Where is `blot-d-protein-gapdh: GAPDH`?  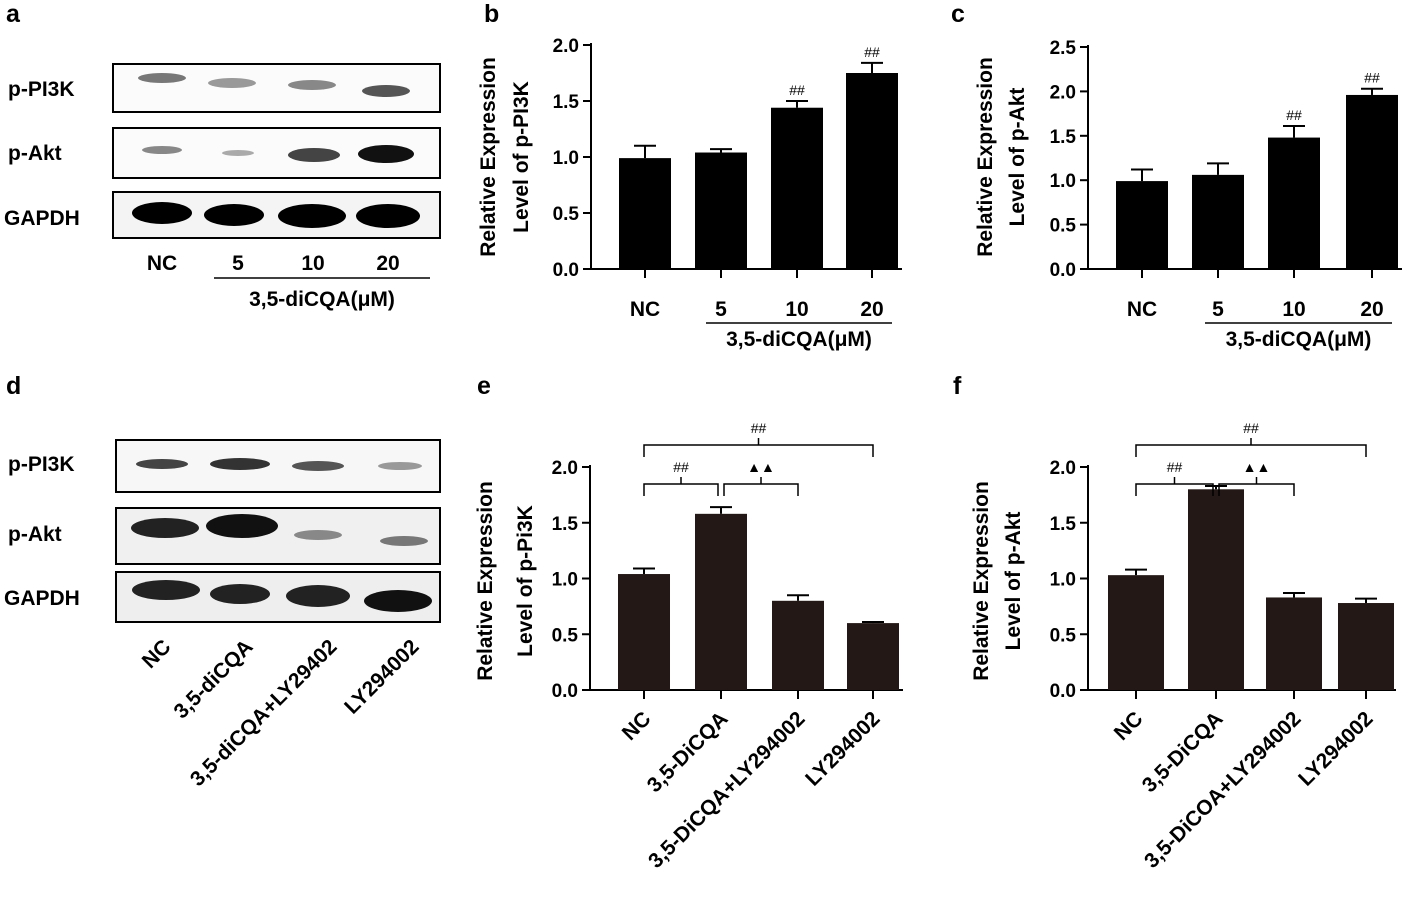 blot-d-protein-gapdh: GAPDH is located at coordinates (42, 598).